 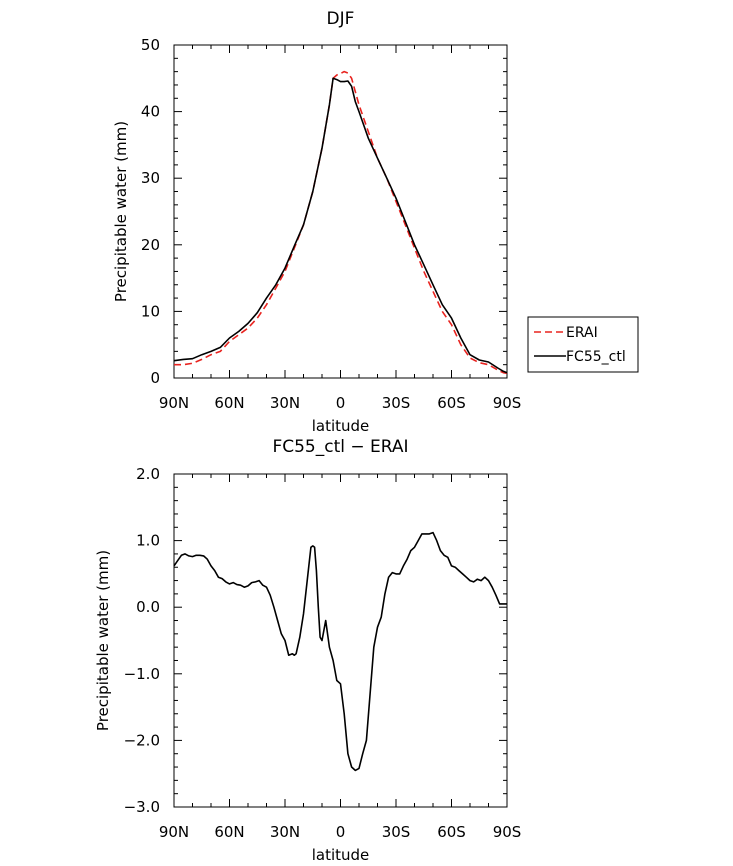 I want to click on legend-box, so click(x=583, y=344).